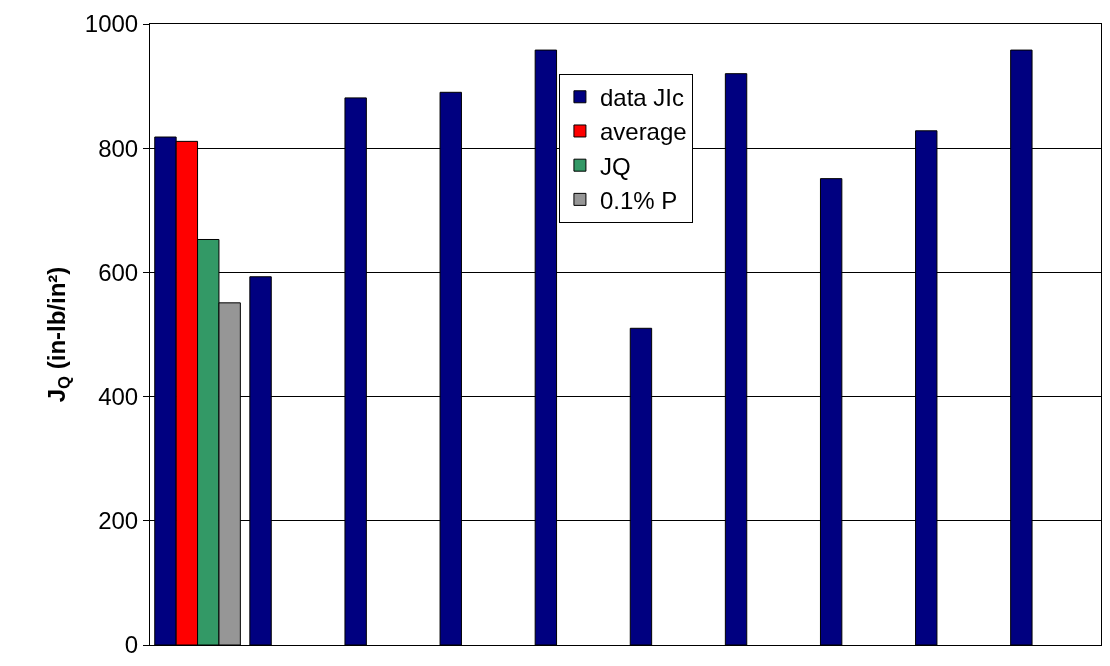 The width and height of the screenshot is (1110, 666). I want to click on y-tick-label: 0, so click(131, 645).